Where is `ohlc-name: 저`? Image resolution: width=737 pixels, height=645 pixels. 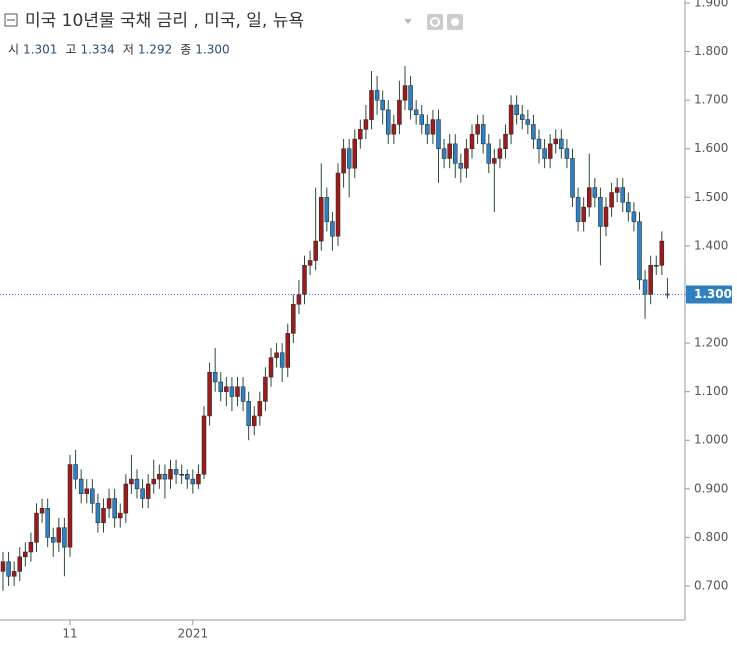
ohlc-name: 저 is located at coordinates (128, 50).